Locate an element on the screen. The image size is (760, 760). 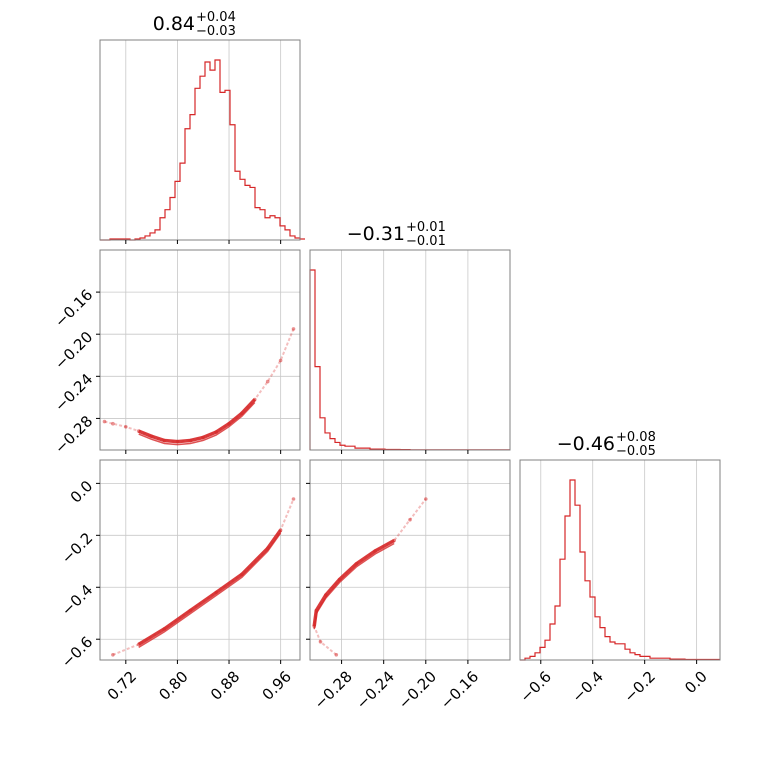
x-tick-label: 0.96 is located at coordinates (277, 686).